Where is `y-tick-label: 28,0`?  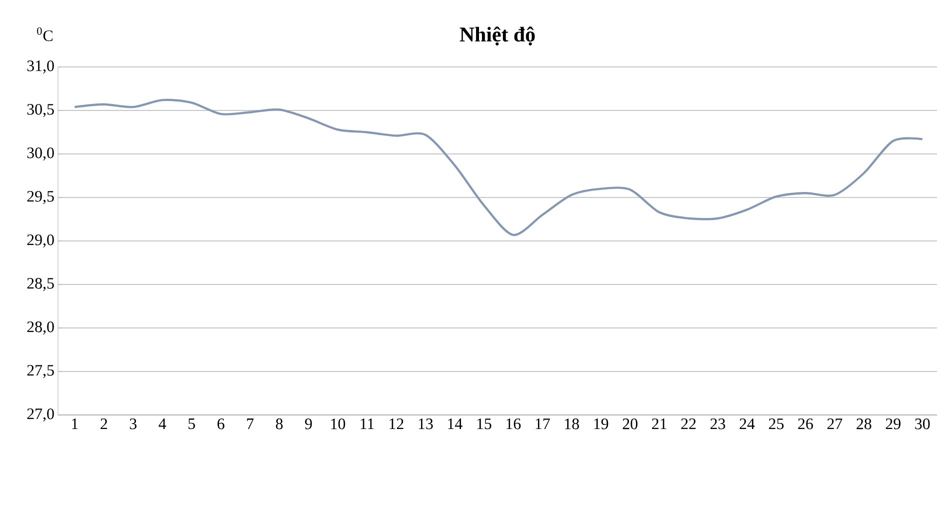
y-tick-label: 28,0 is located at coordinates (40, 328).